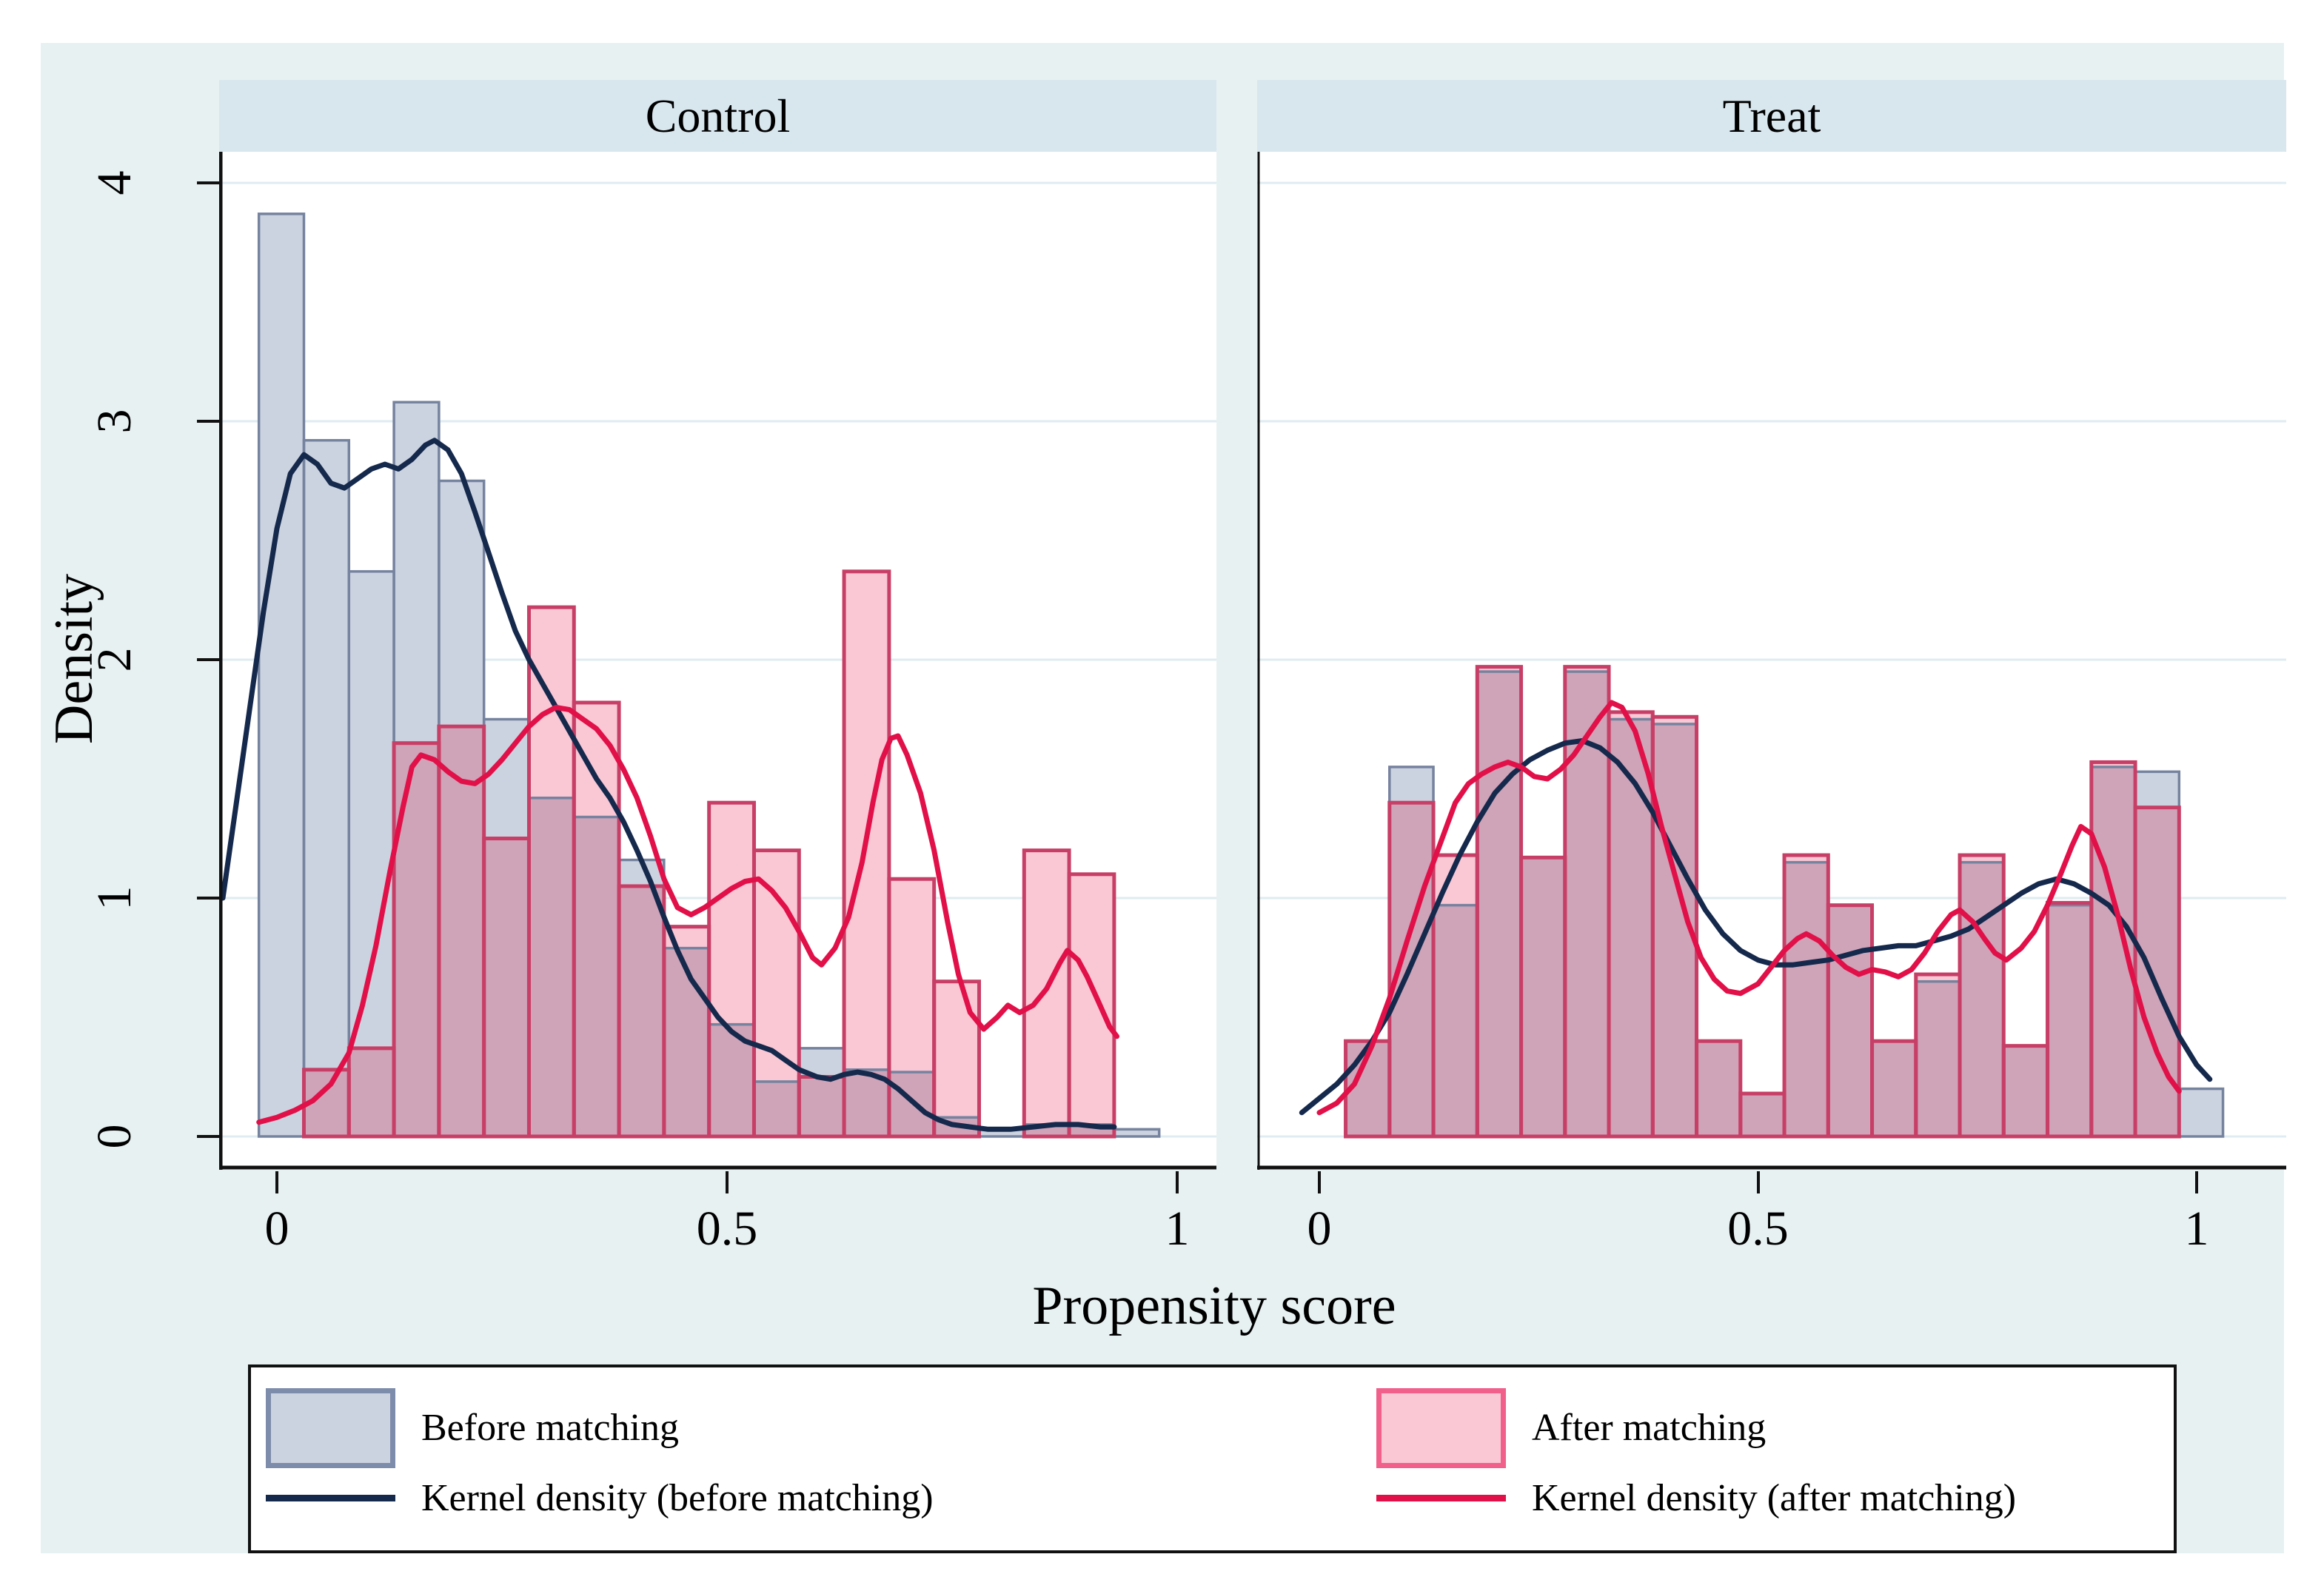 The image size is (2324, 1594). I want to click on panel-title-control: Control, so click(718, 116).